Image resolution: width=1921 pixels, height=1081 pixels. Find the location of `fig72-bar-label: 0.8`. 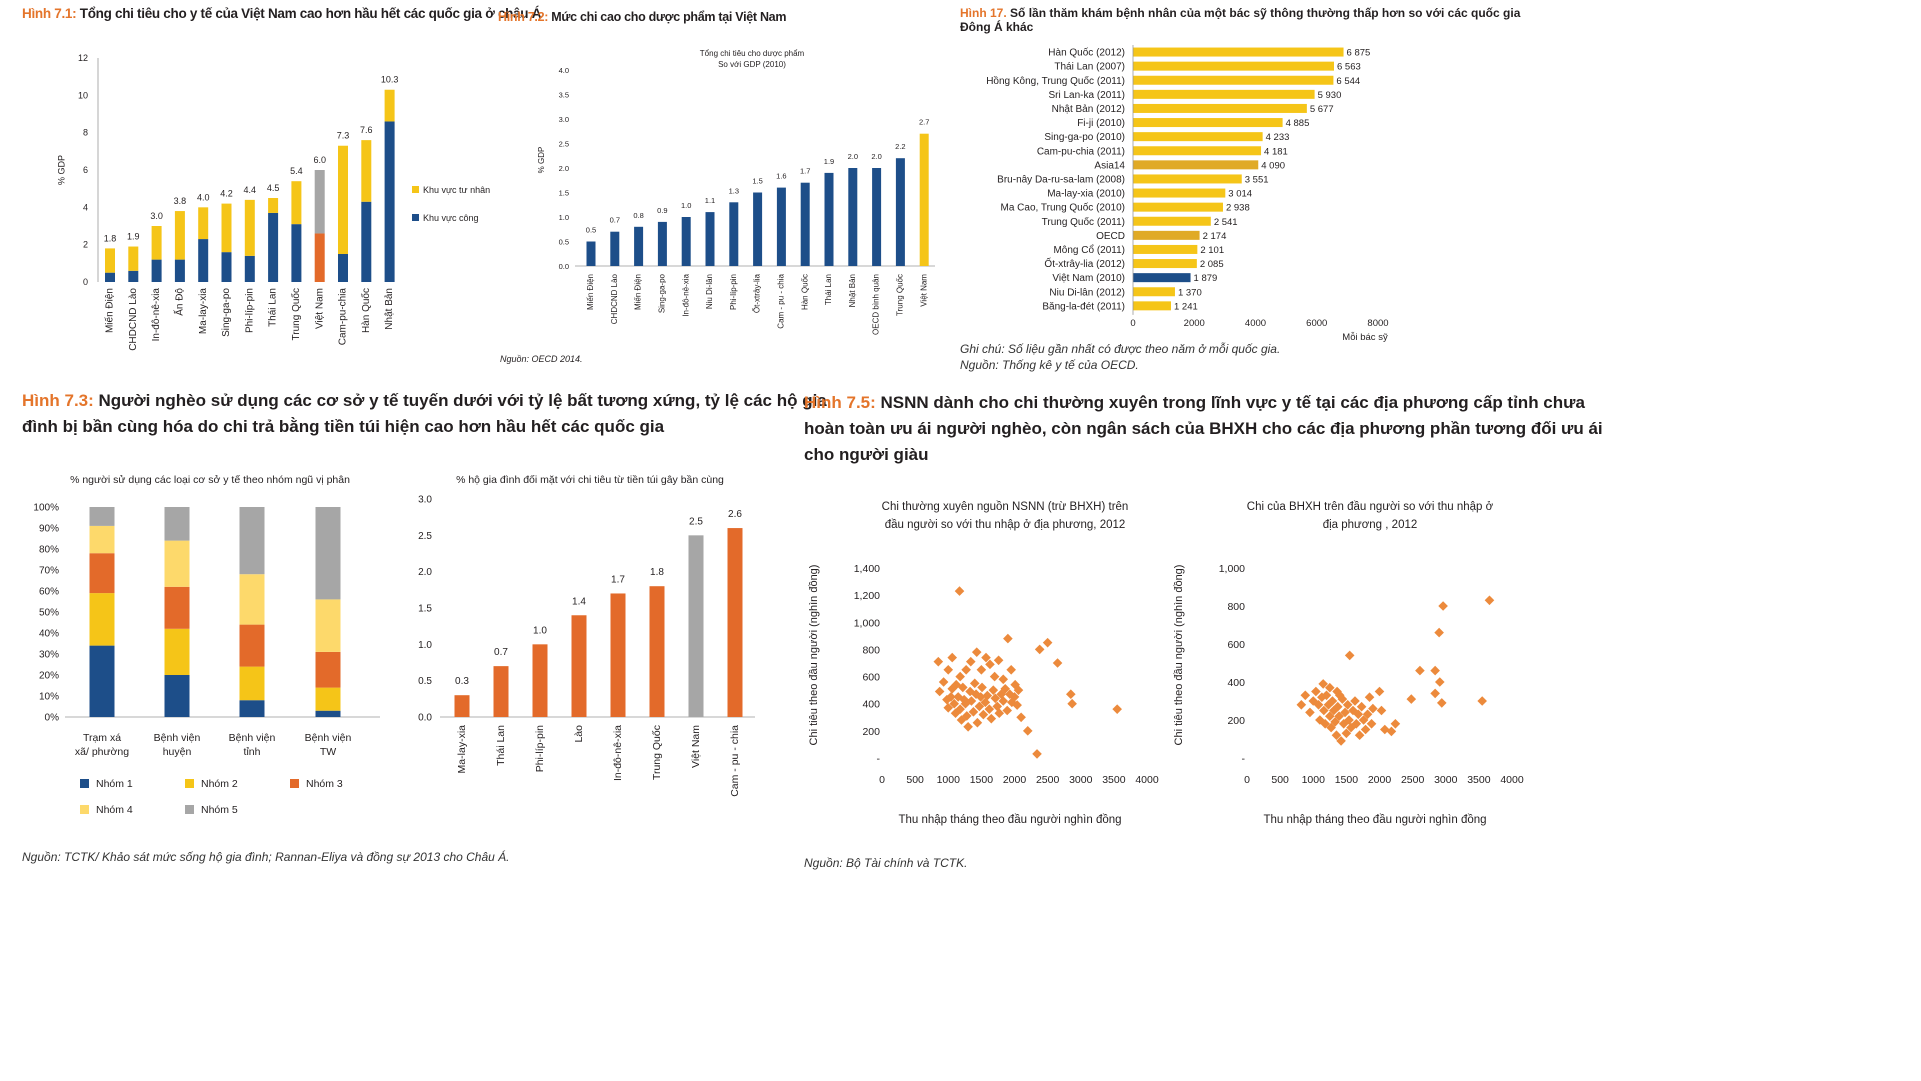

fig72-bar-label: 0.8 is located at coordinates (638, 215).